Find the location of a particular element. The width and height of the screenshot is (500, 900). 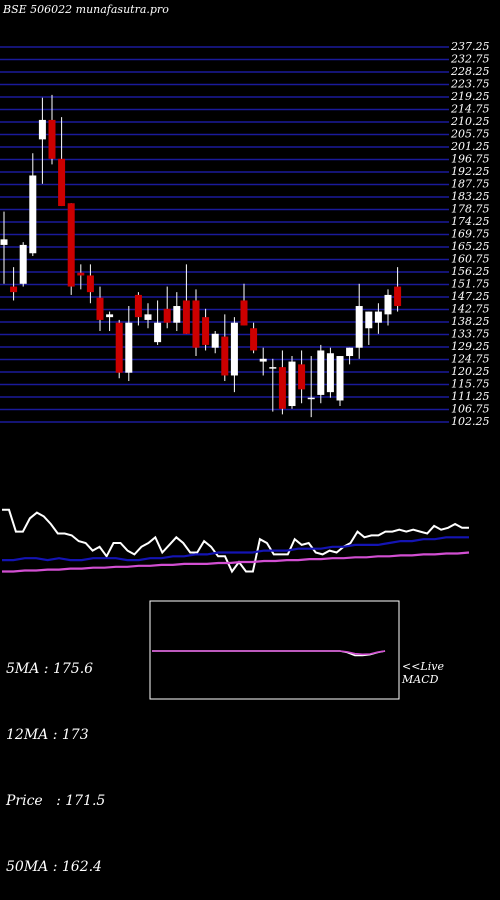

price-tick-label: 120.25 is located at coordinates (470, 371).